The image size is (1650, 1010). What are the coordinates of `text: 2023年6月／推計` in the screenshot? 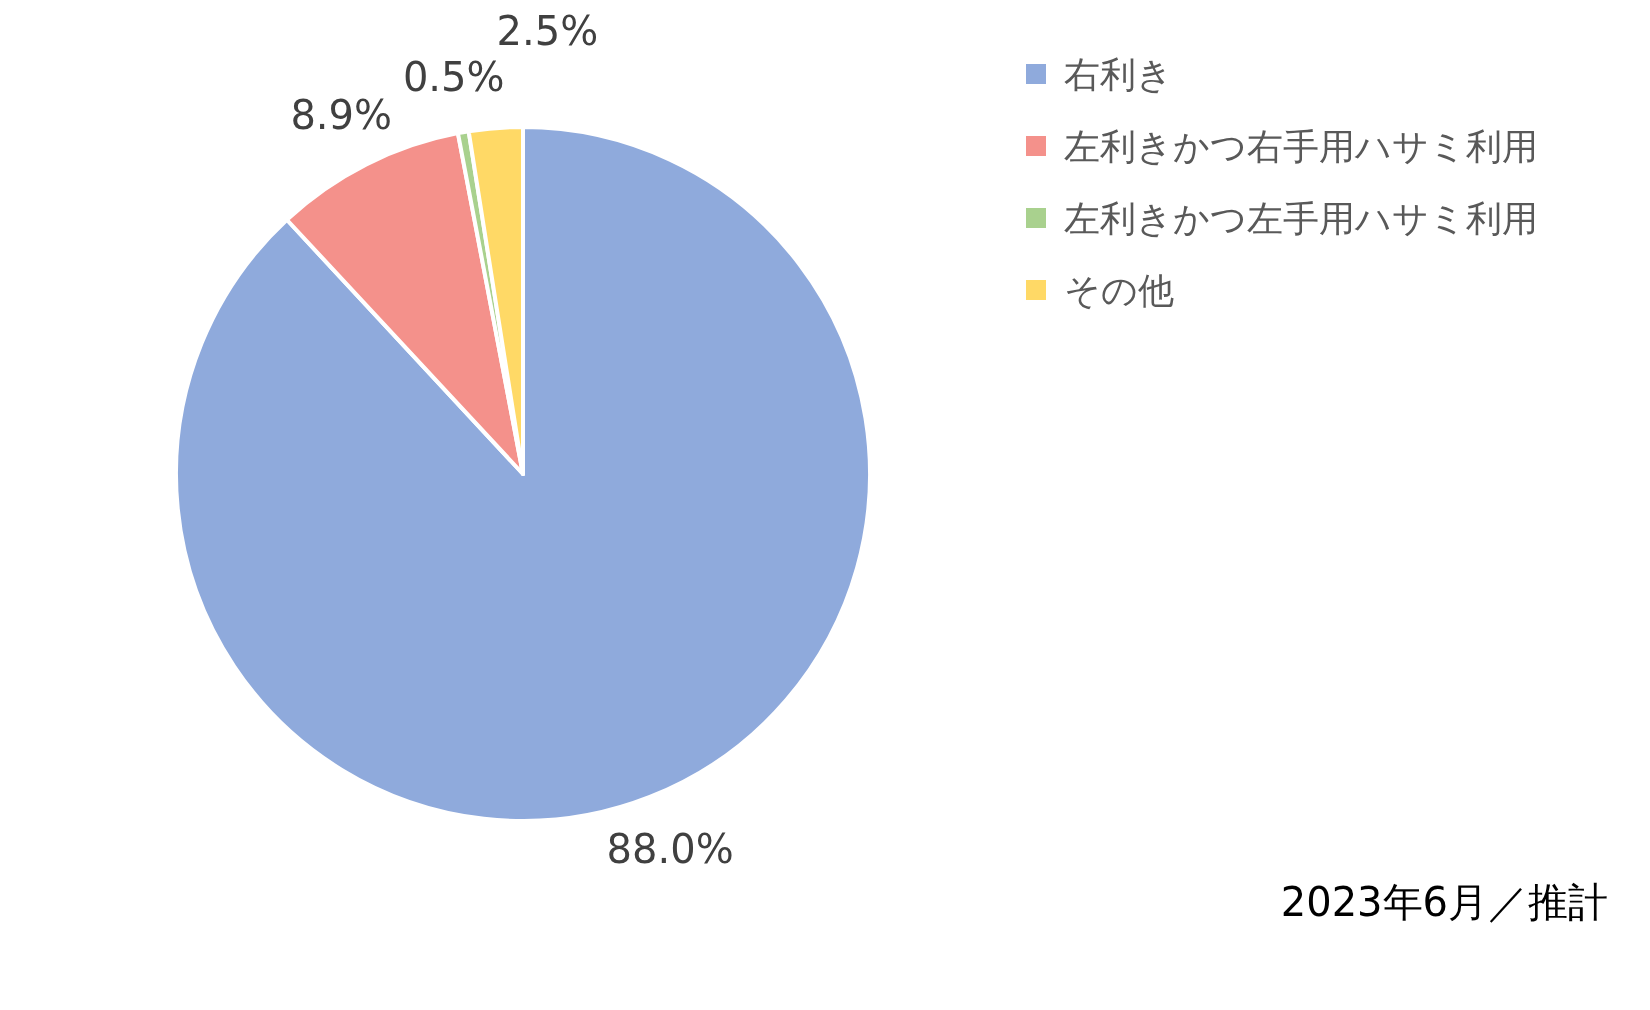 It's located at (1444, 902).